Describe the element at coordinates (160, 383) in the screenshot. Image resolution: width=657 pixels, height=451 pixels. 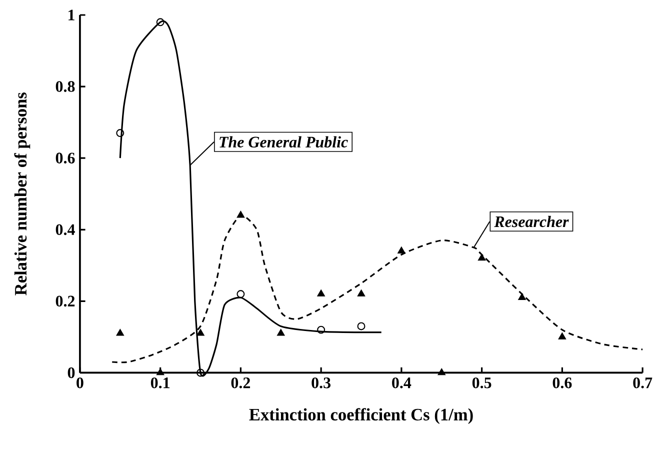
I see `x-tick-label: 0.1` at that location.